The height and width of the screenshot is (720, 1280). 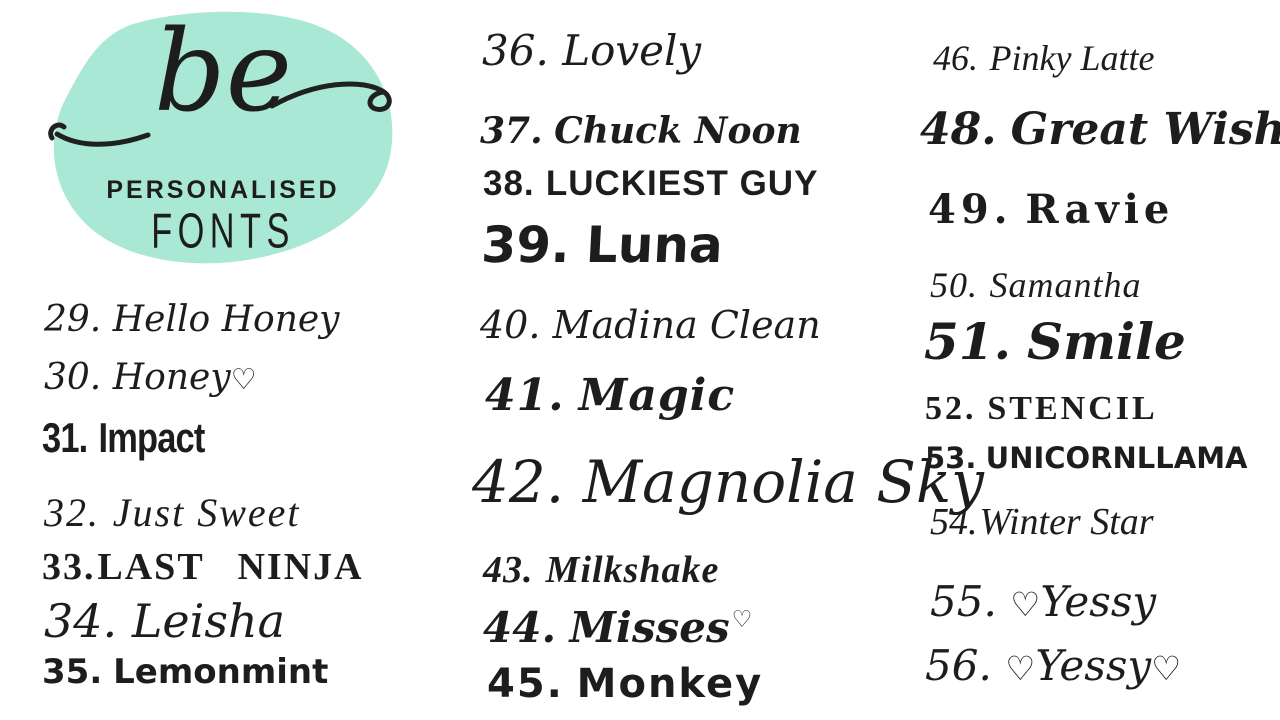 What do you see at coordinates (72, 672) in the screenshot?
I see `font-number: 35.` at bounding box center [72, 672].